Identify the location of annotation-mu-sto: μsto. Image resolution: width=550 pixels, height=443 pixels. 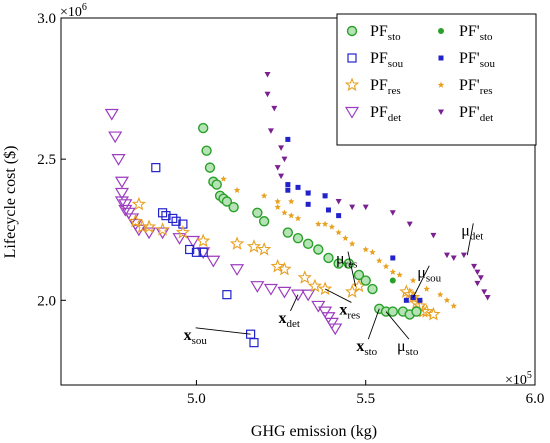
(408, 348).